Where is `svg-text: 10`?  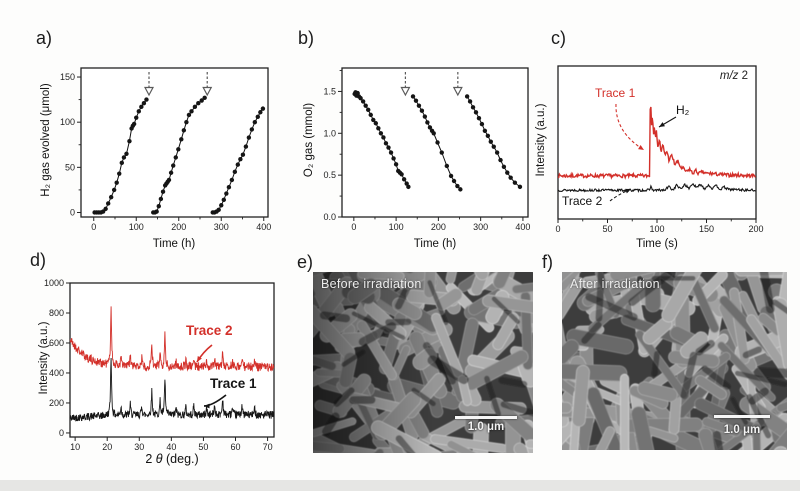 svg-text: 10 is located at coordinates (75, 447).